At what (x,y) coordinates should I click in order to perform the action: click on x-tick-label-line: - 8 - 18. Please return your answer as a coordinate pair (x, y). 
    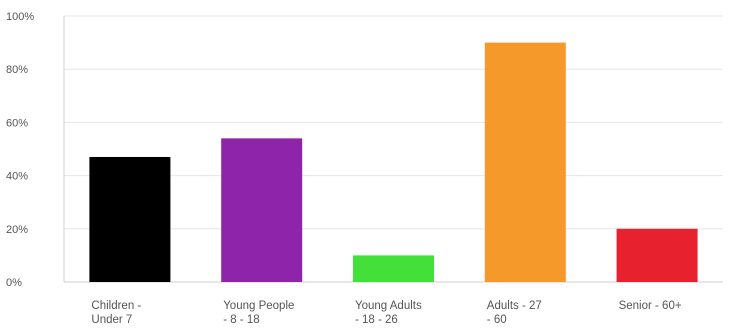
    Looking at the image, I should click on (241, 320).